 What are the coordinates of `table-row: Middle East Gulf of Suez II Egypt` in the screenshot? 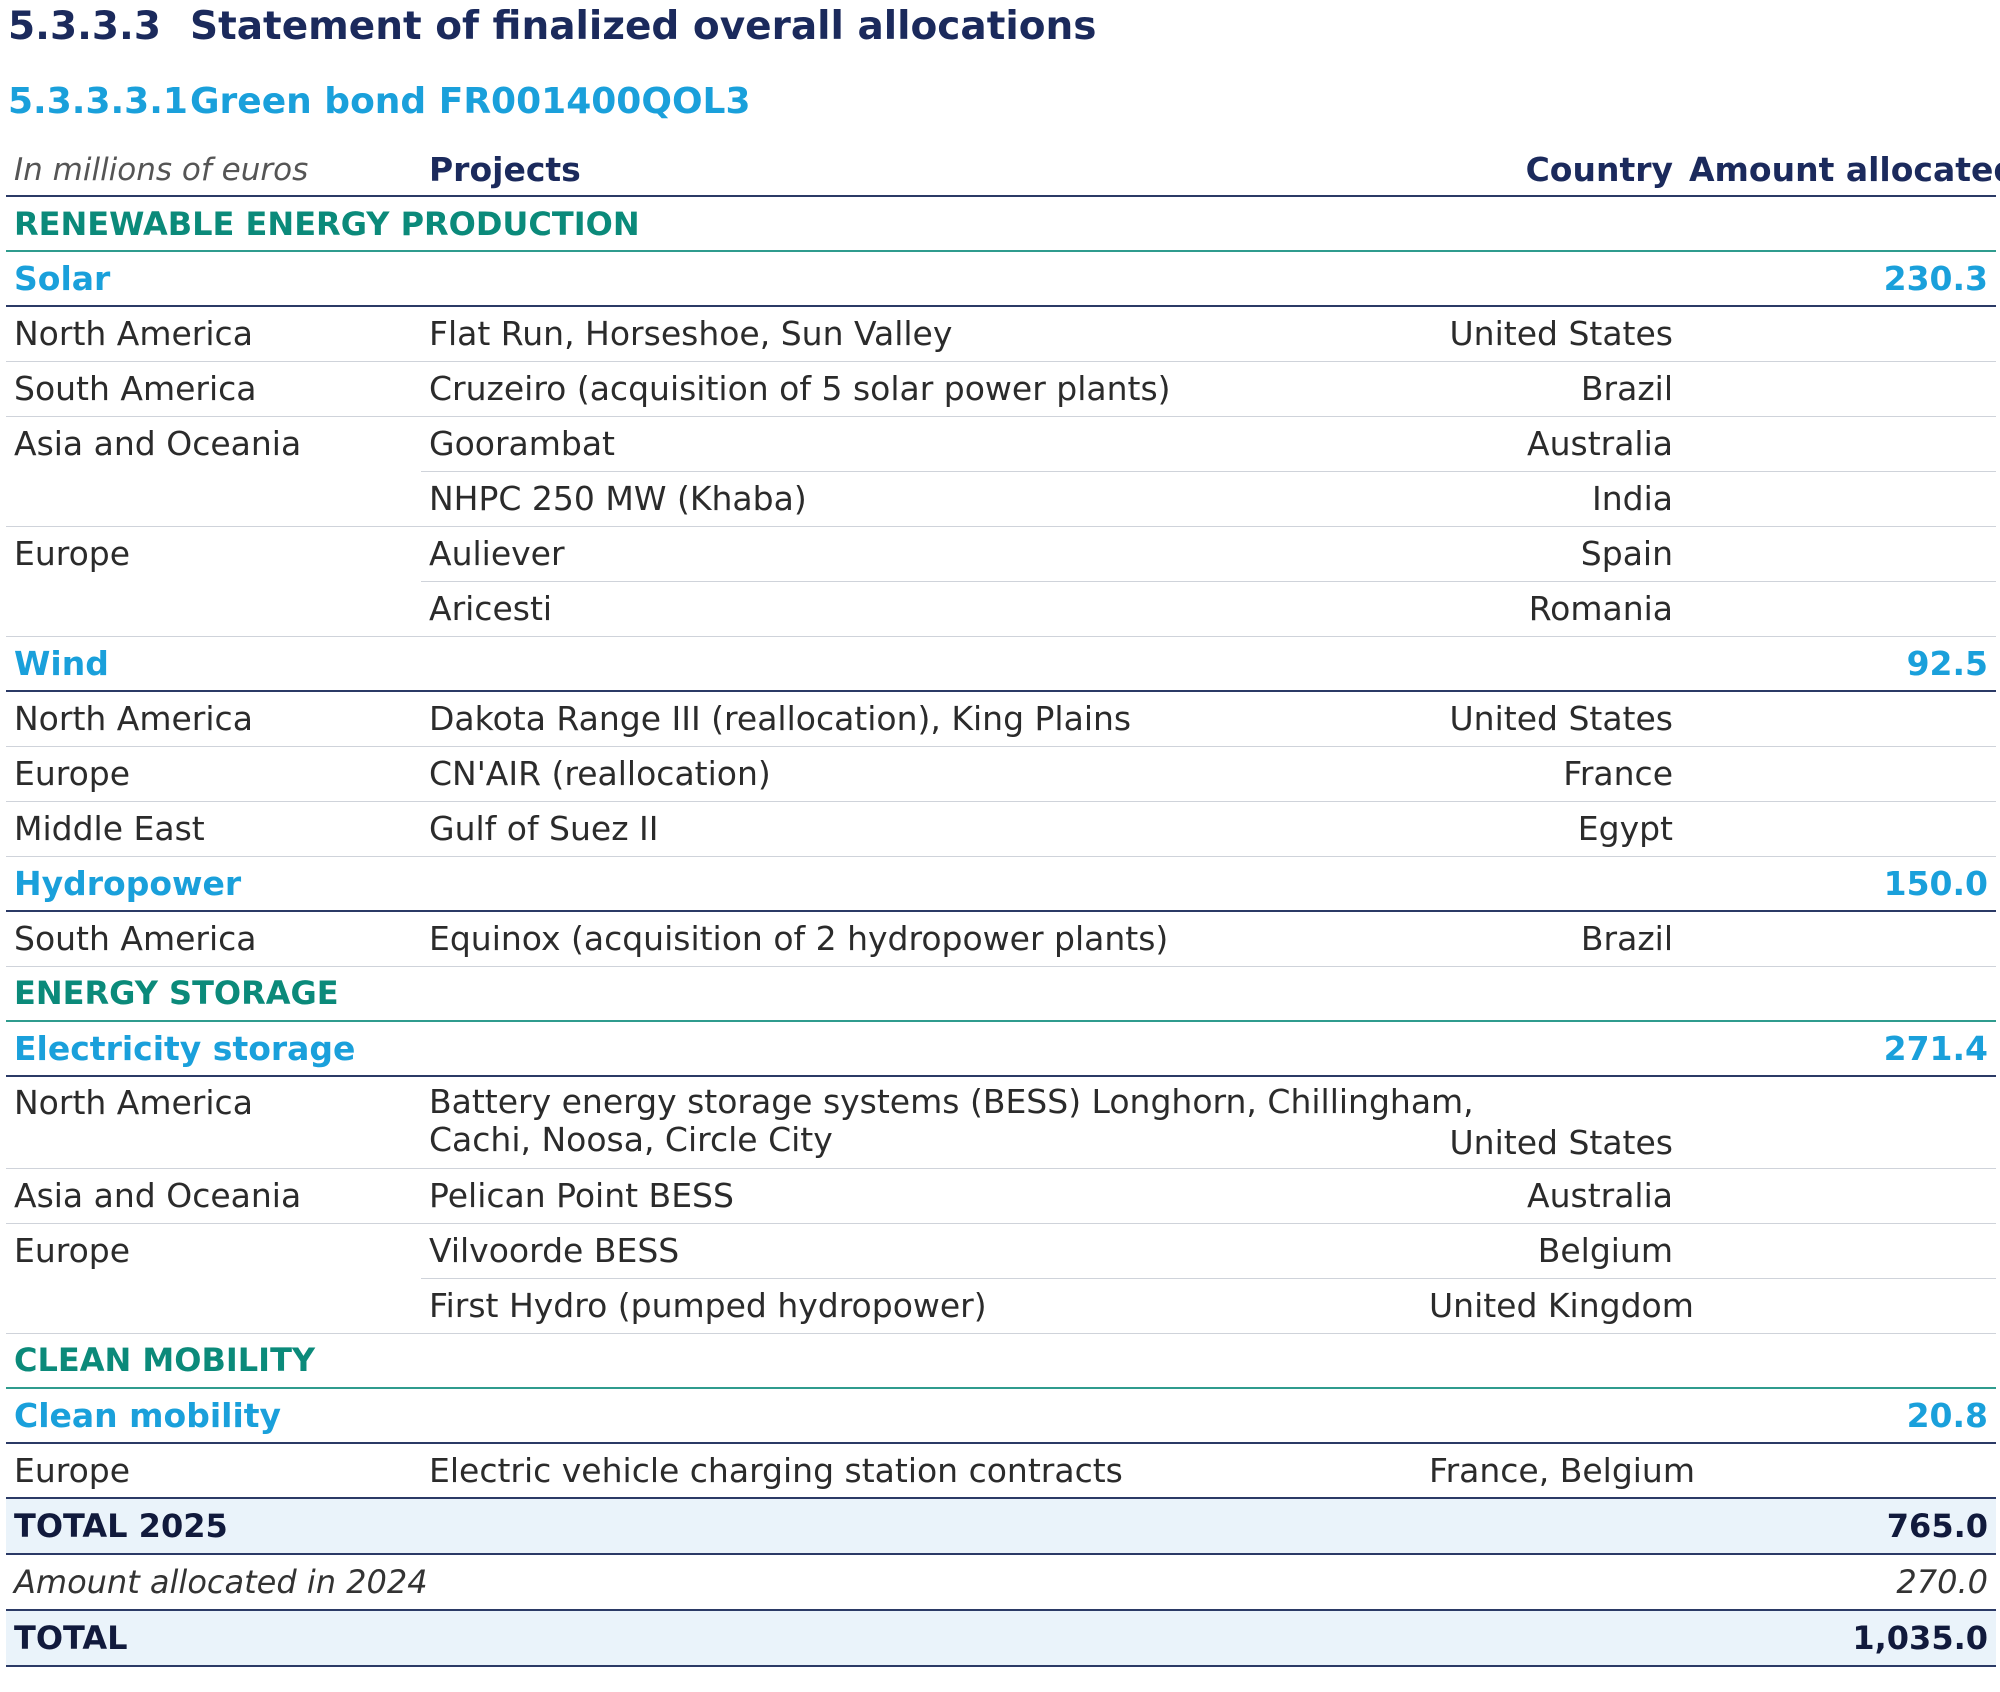 It's located at (1001, 829).